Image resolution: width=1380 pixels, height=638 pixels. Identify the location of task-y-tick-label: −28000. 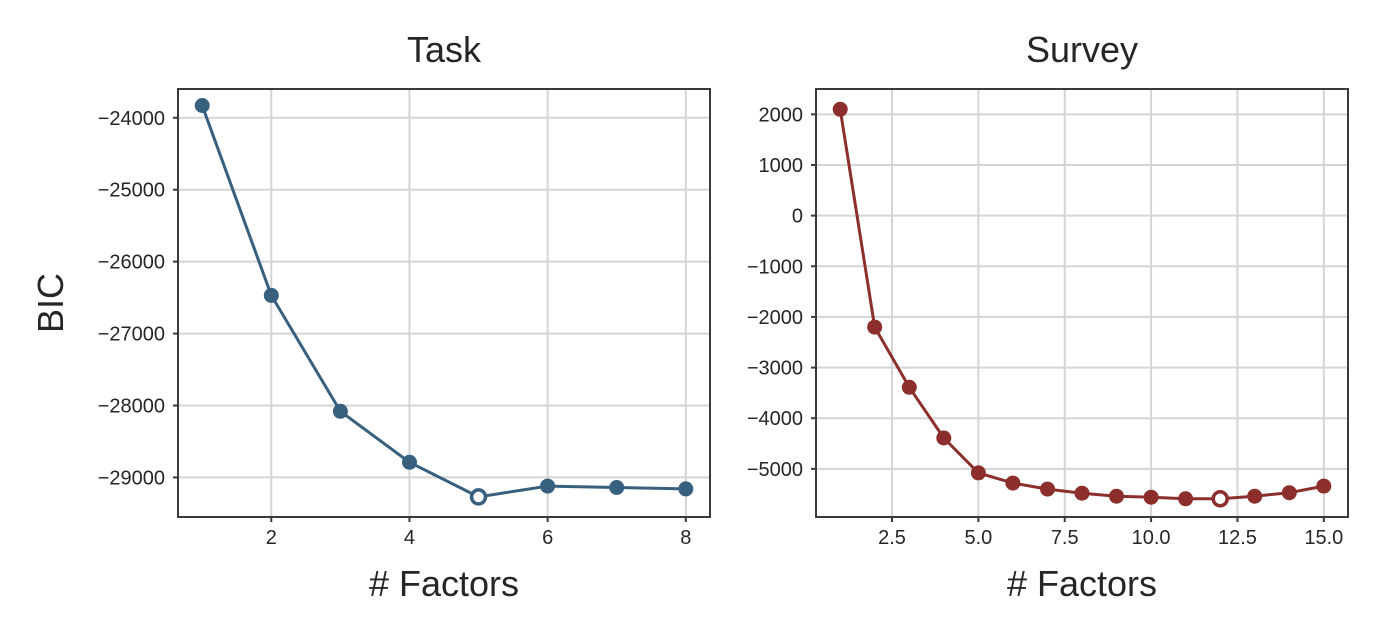
(131, 407).